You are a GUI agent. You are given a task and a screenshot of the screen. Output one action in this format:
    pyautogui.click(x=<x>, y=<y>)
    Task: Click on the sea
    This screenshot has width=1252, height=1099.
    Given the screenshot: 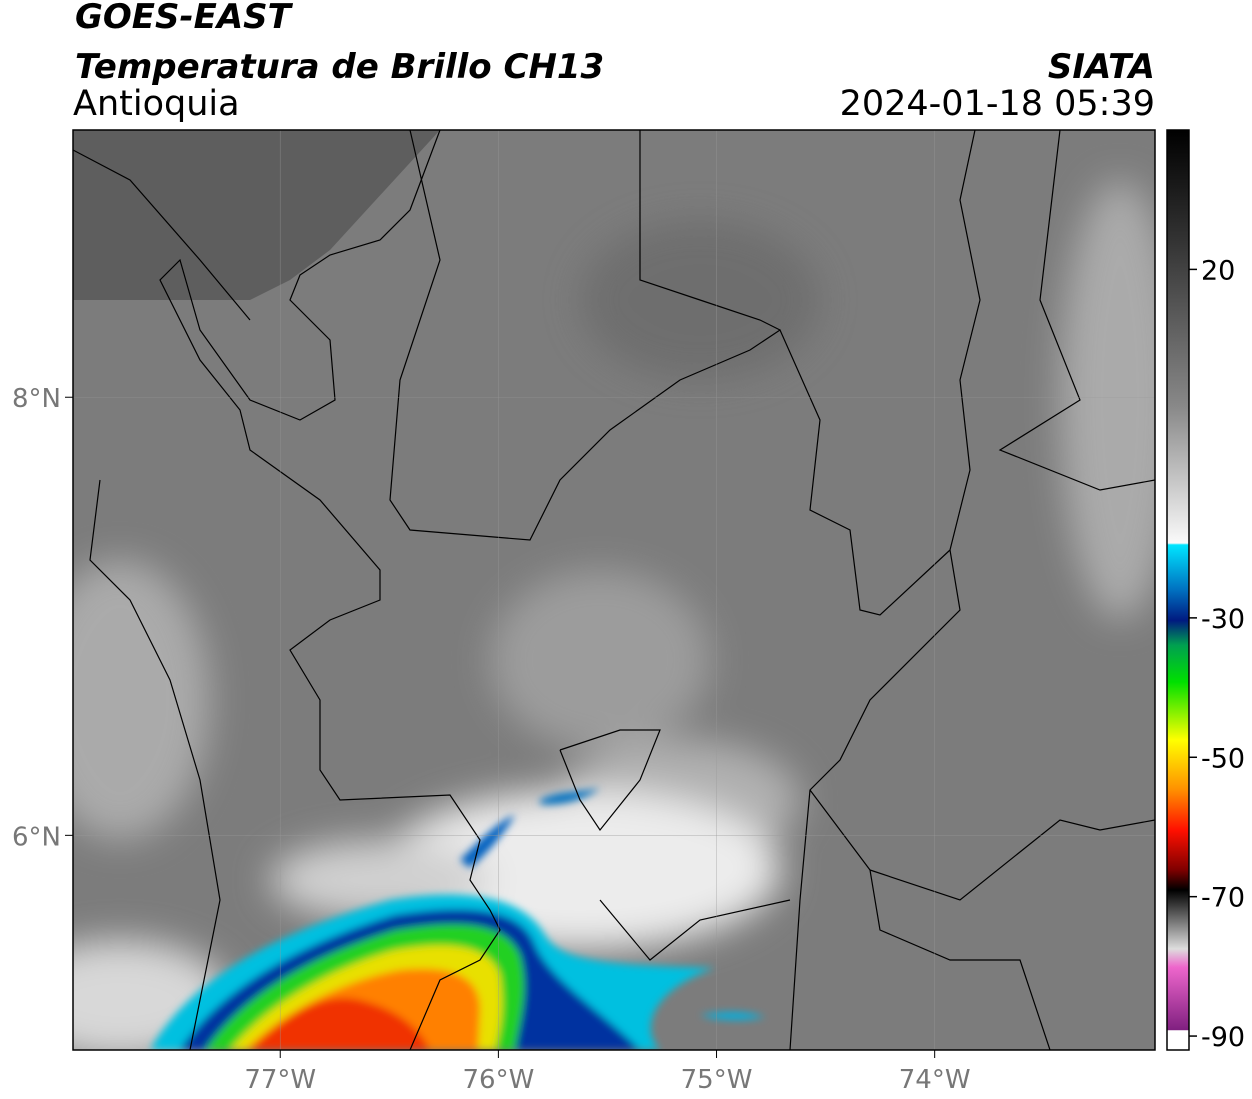 What is the action you would take?
    pyautogui.click(x=256, y=215)
    